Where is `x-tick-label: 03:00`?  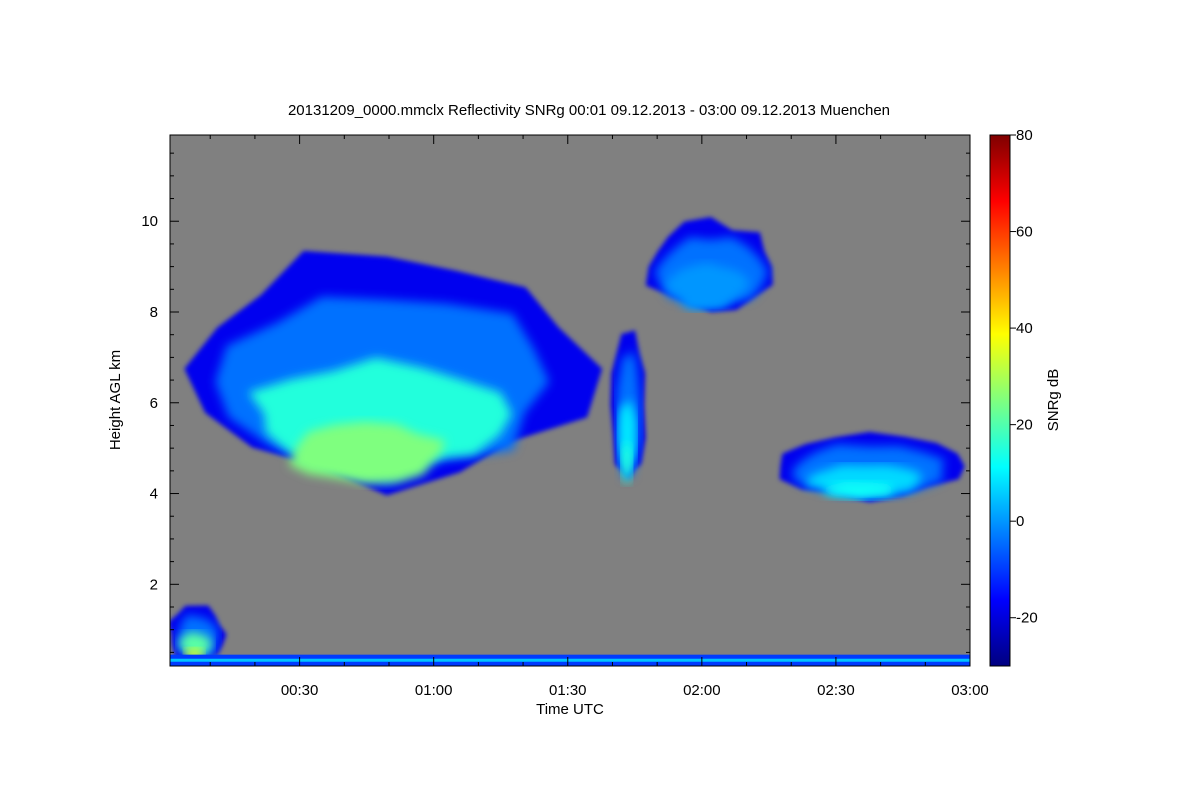
x-tick-label: 03:00 is located at coordinates (970, 690).